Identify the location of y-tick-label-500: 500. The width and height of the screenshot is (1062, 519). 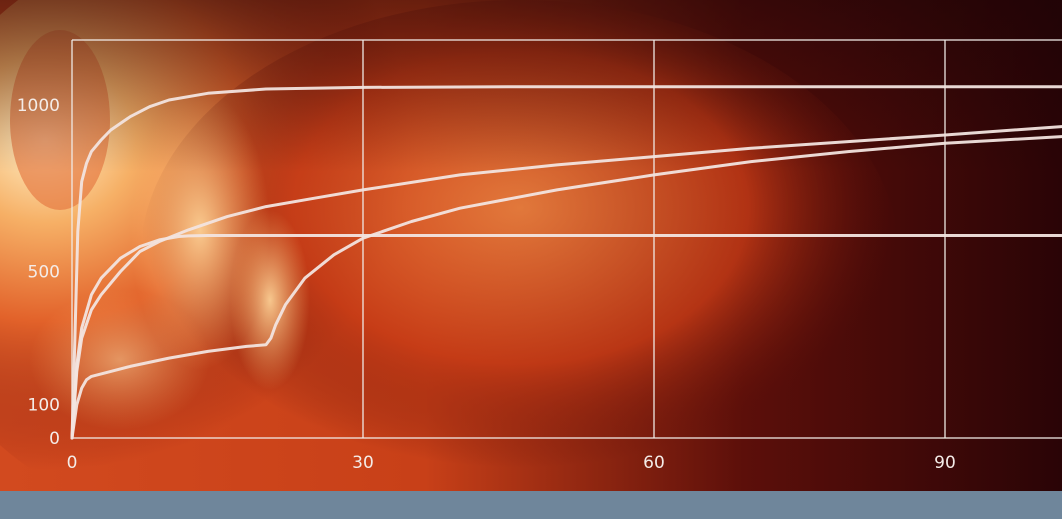
(44, 273).